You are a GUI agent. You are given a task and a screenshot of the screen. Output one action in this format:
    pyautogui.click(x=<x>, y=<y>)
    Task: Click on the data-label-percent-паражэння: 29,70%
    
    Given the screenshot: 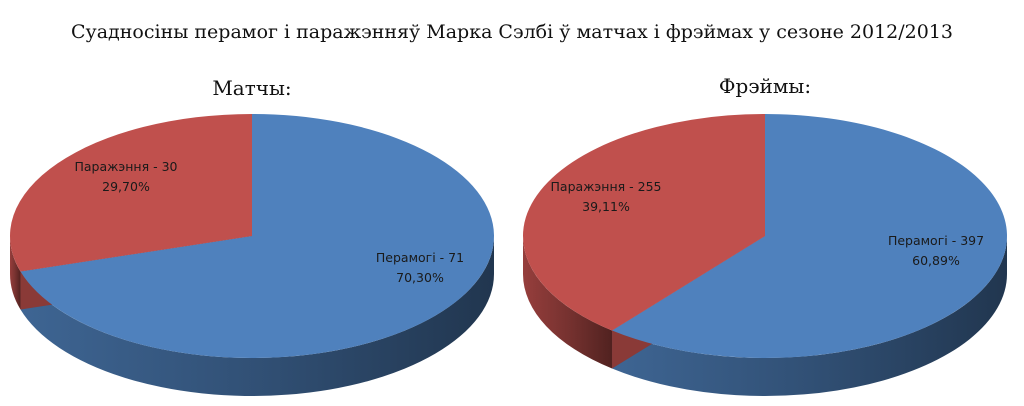 What is the action you would take?
    pyautogui.click(x=126, y=186)
    